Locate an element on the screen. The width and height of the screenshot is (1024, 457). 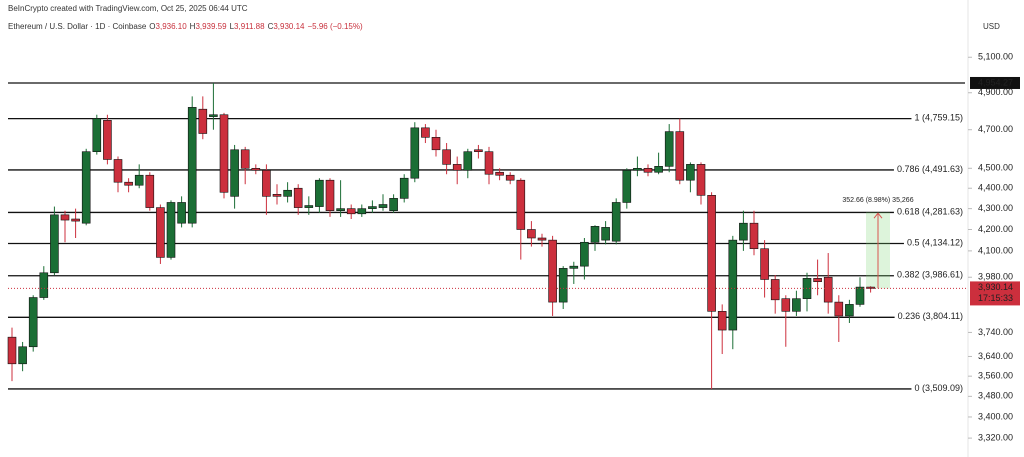
ohlc-item: C3,930.14 is located at coordinates (286, 26).